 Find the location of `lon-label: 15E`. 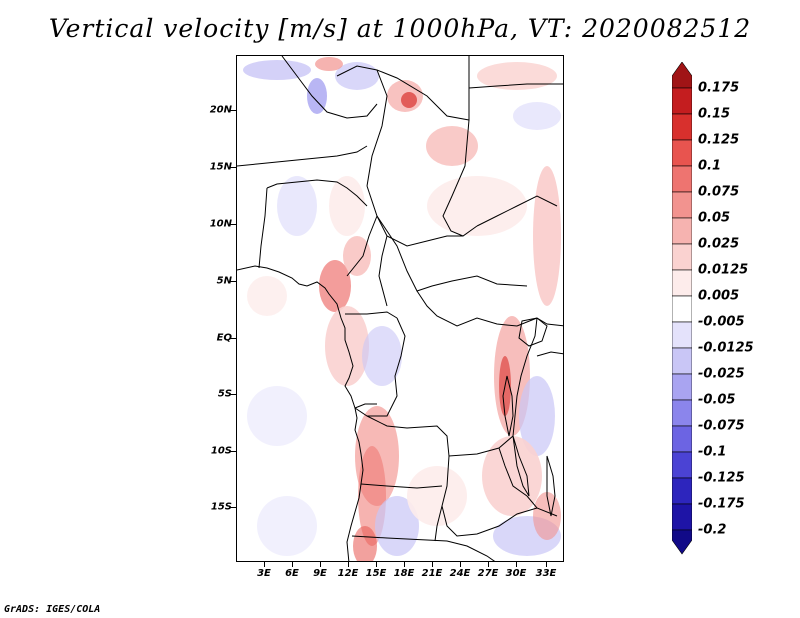

lon-label: 15E is located at coordinates (376, 573).